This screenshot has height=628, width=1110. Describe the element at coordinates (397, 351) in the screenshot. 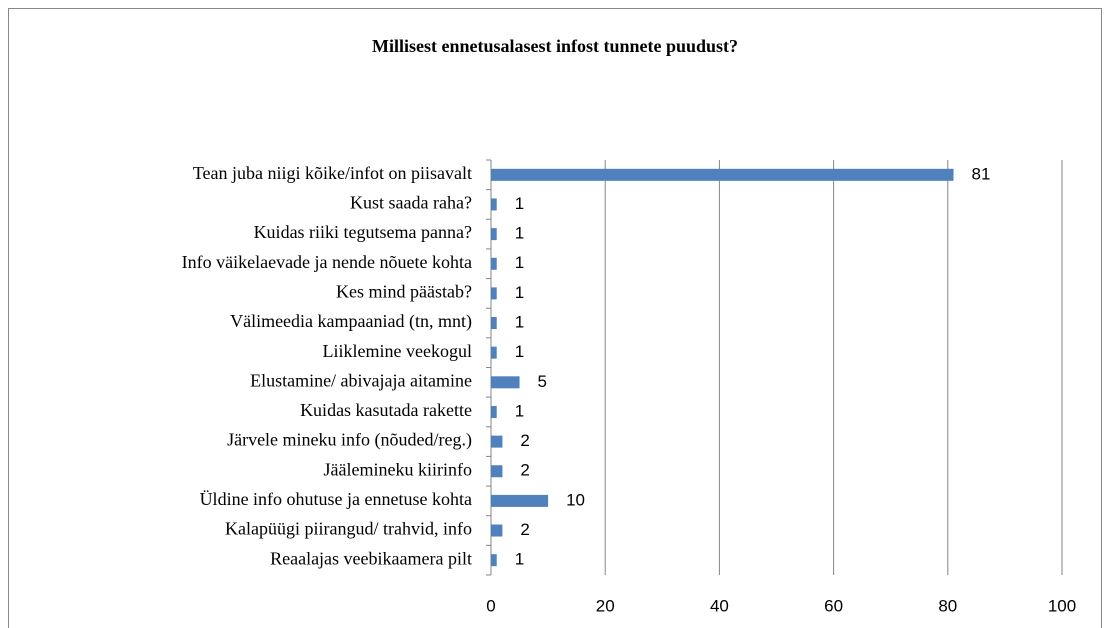

I see `y-tick-label: Liiklemine veekogul` at that location.